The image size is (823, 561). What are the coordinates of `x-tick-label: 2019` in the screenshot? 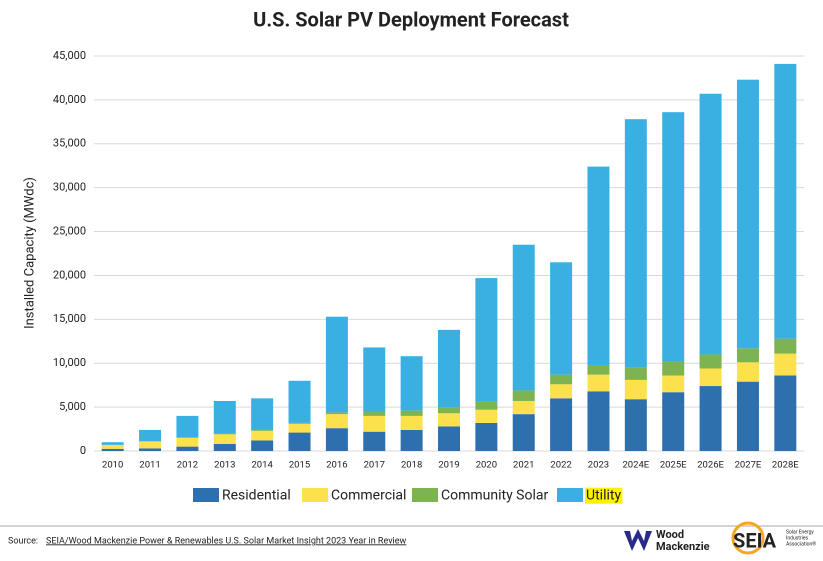 It's located at (448, 465).